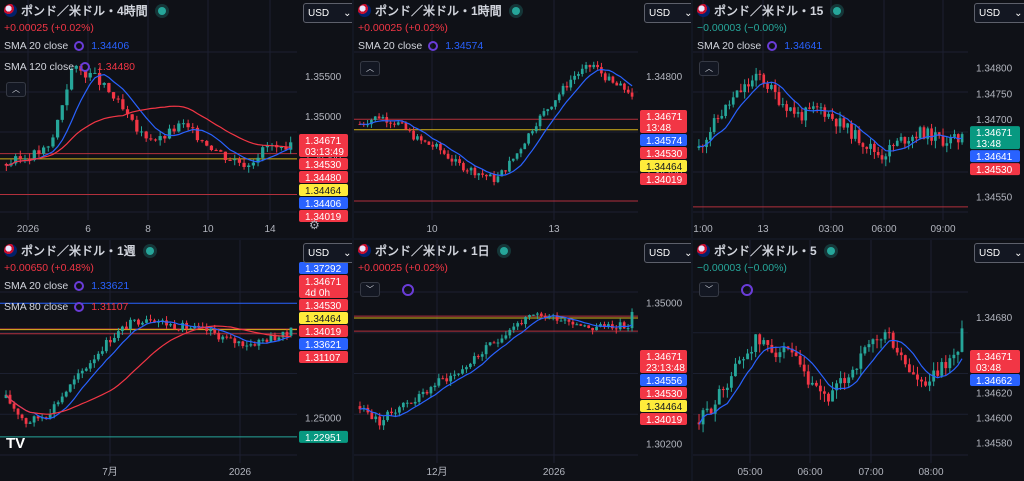 The image size is (1024, 481). I want to click on symbol-title: ポンド／米ドル・1週, so click(78, 251).